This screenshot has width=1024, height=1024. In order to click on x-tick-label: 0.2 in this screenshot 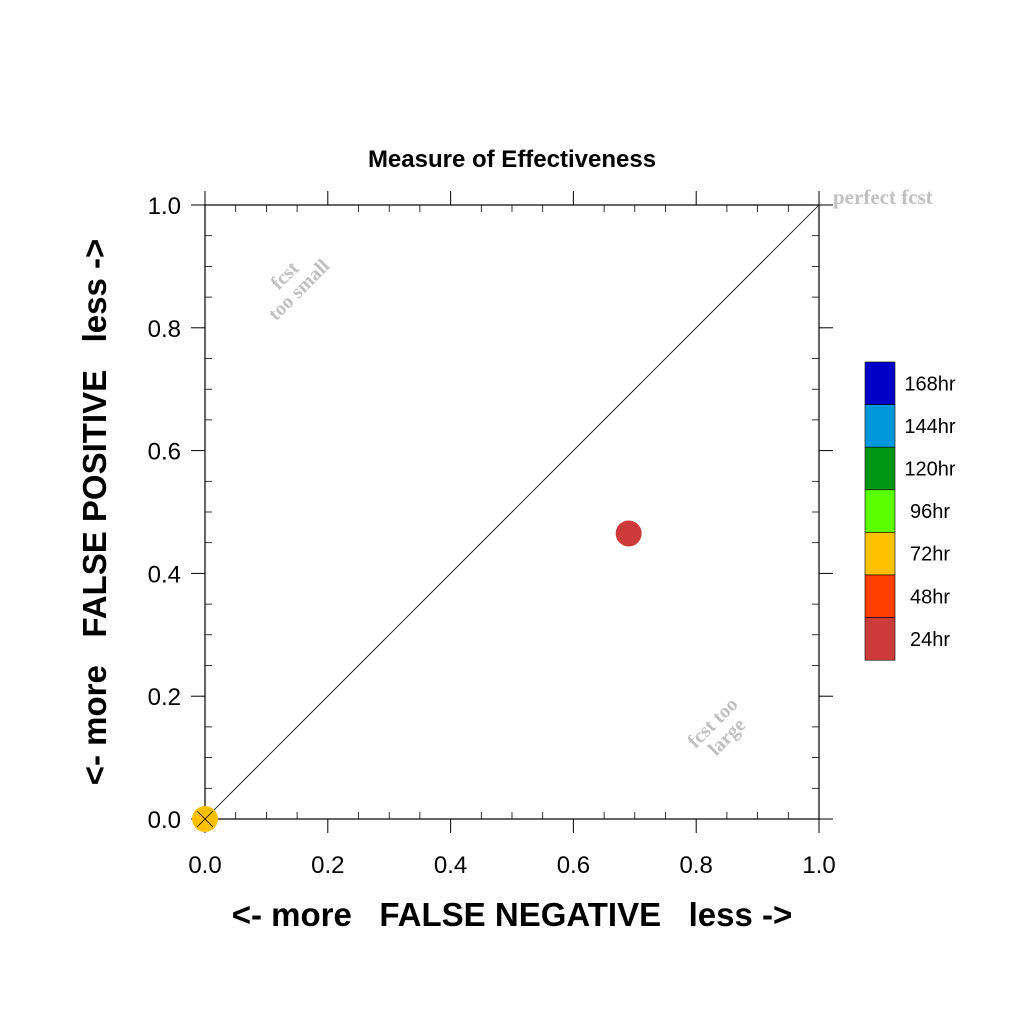, I will do `click(327, 865)`.